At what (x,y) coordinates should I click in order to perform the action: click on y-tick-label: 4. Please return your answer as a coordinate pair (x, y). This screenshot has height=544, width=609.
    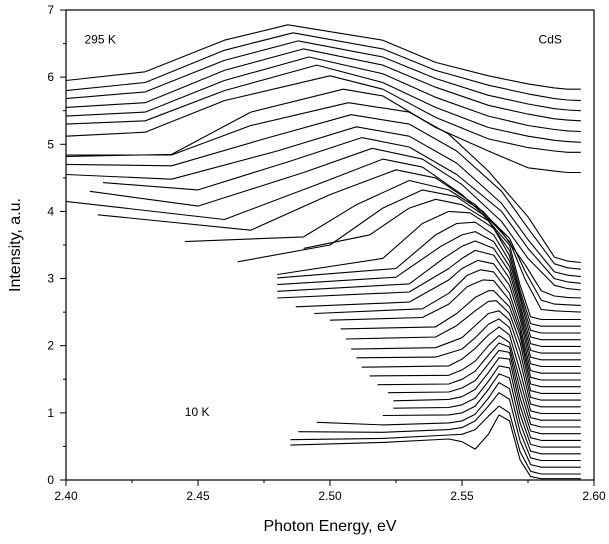
    Looking at the image, I should click on (50, 211).